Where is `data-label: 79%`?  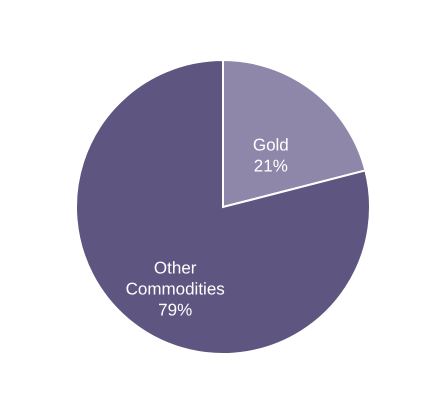 data-label: 79% is located at coordinates (175, 310).